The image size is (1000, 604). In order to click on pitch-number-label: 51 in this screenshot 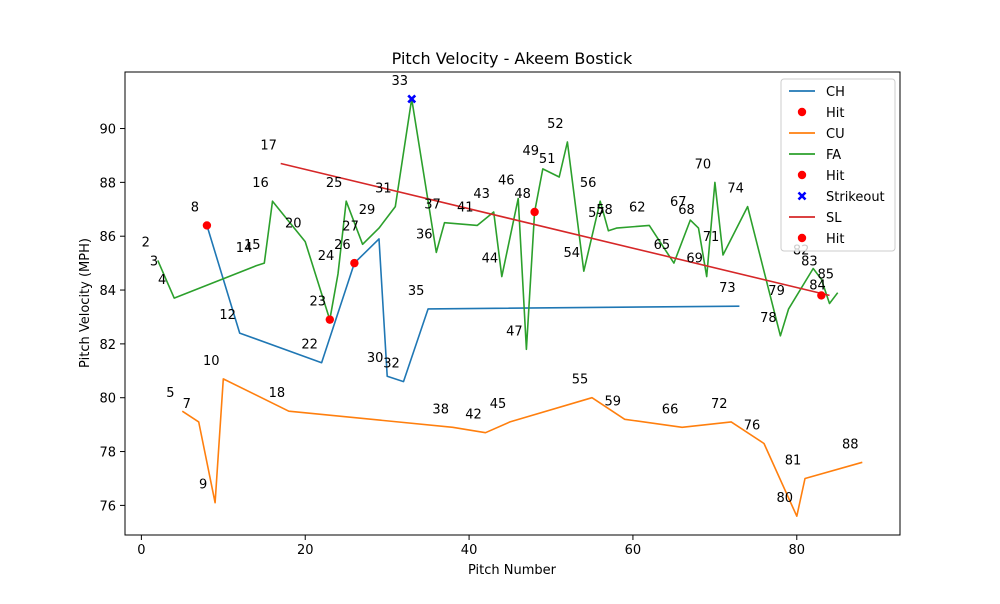, I will do `click(547, 159)`.